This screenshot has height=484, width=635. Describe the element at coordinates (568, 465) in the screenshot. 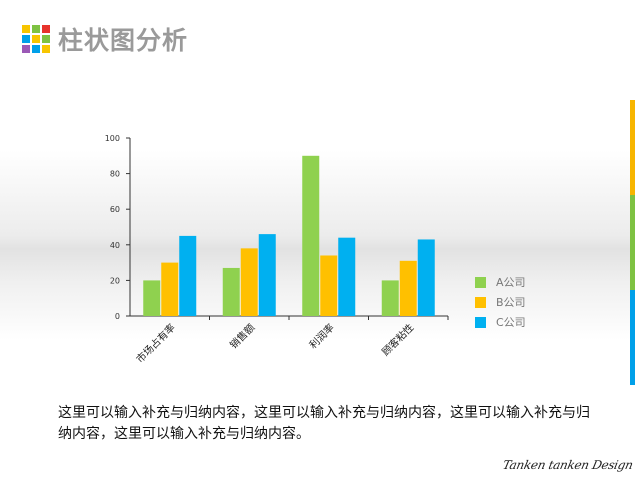

I see `designer-signature: Tanken tanken Design` at that location.